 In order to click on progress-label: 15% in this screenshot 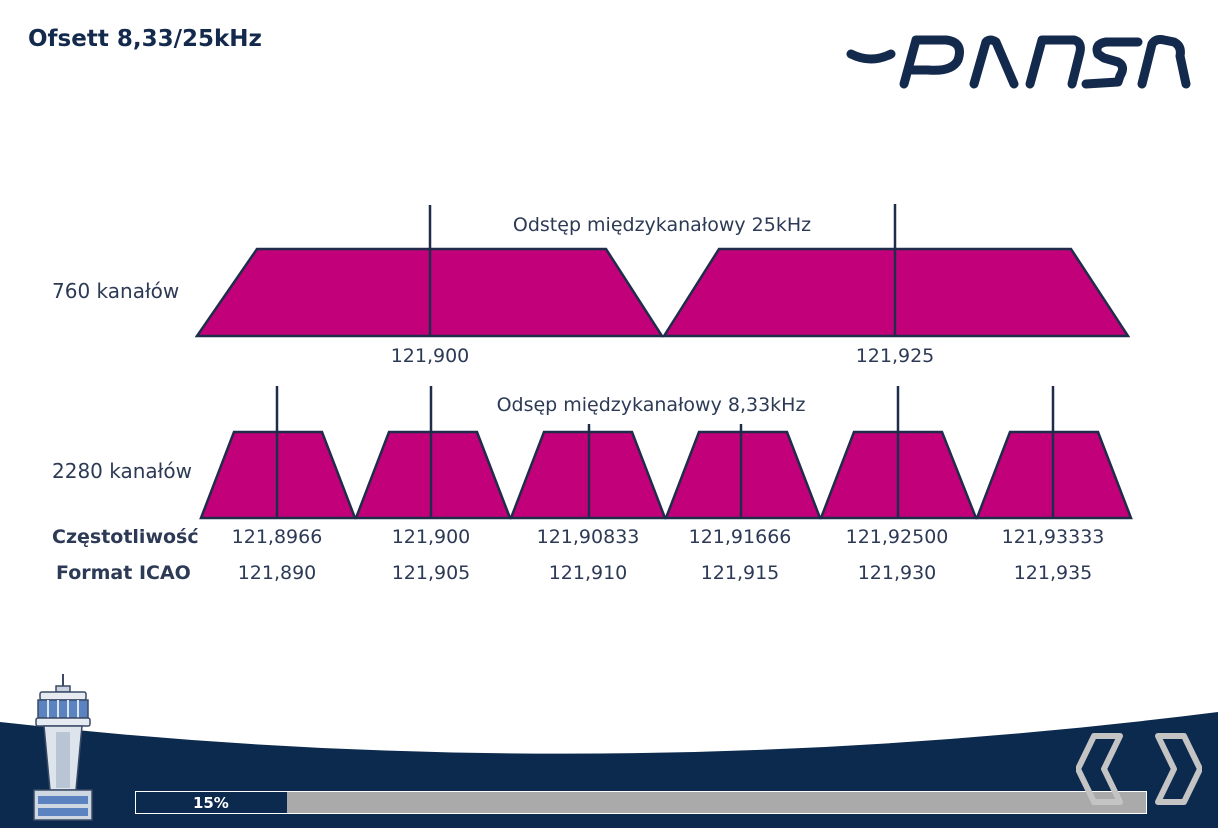, I will do `click(210, 802)`.